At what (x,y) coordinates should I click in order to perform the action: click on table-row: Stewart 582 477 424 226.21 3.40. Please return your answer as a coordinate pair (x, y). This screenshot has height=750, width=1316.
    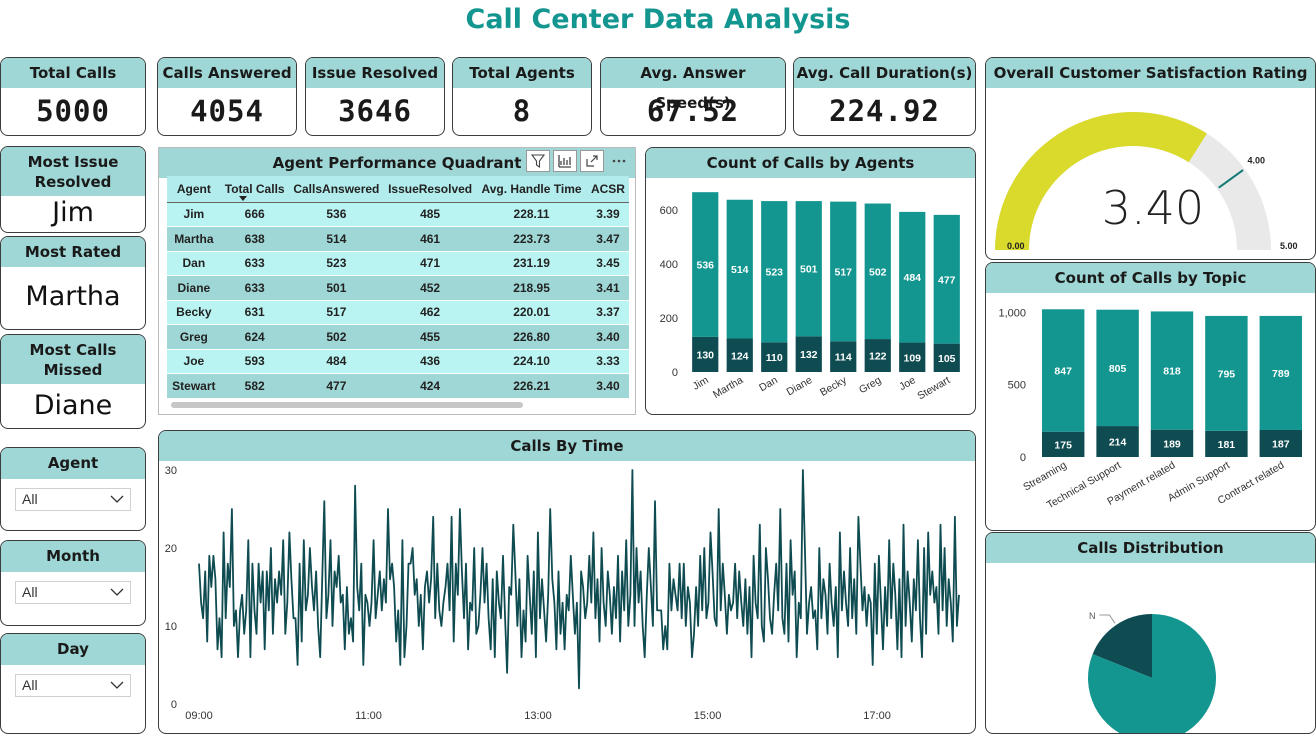
    Looking at the image, I should click on (398, 386).